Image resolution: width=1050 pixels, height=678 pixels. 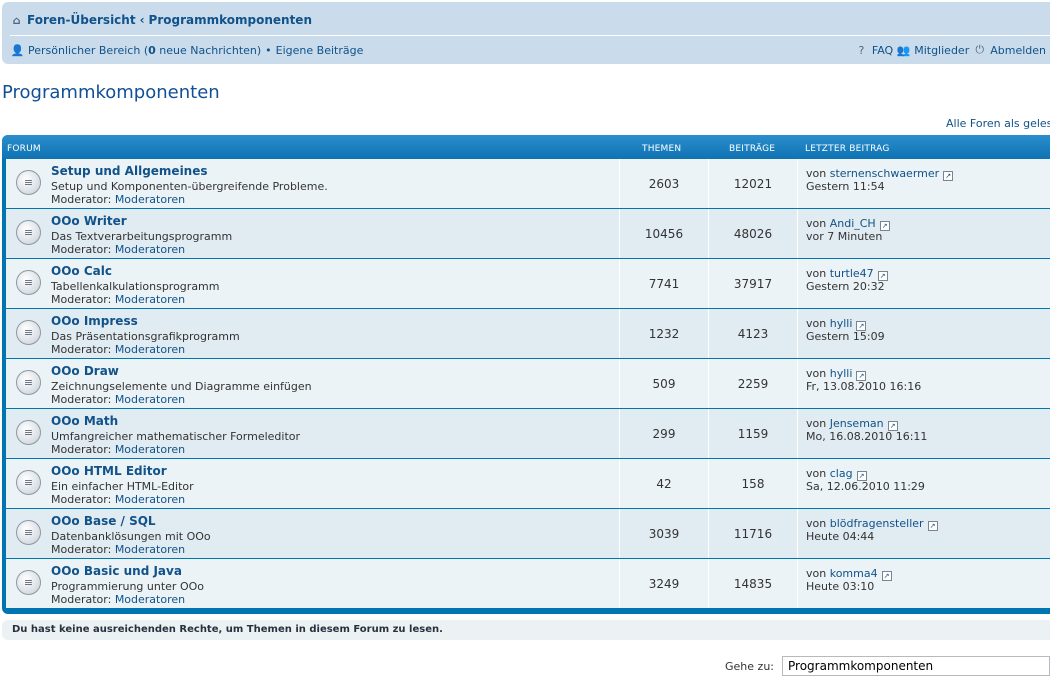 What do you see at coordinates (845, 336) in the screenshot?
I see `last-post-time: Gestern 15:09` at bounding box center [845, 336].